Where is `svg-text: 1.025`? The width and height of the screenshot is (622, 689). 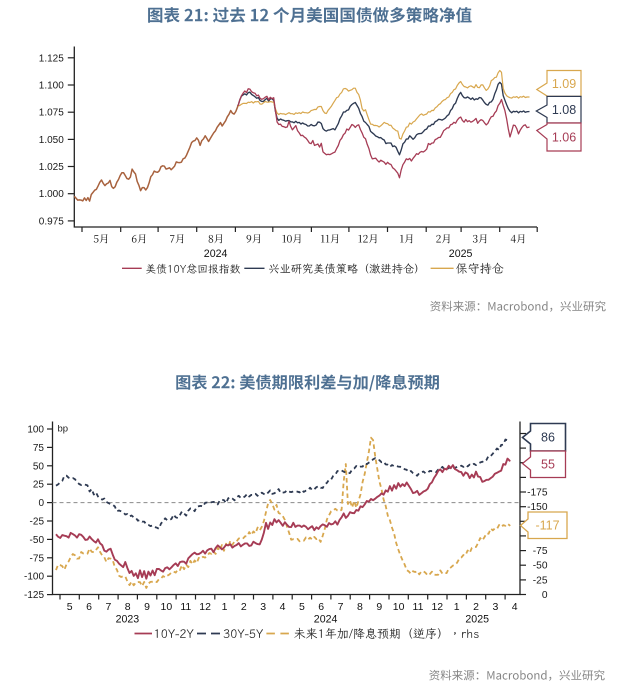
svg-text: 1.025 is located at coordinates (51, 167).